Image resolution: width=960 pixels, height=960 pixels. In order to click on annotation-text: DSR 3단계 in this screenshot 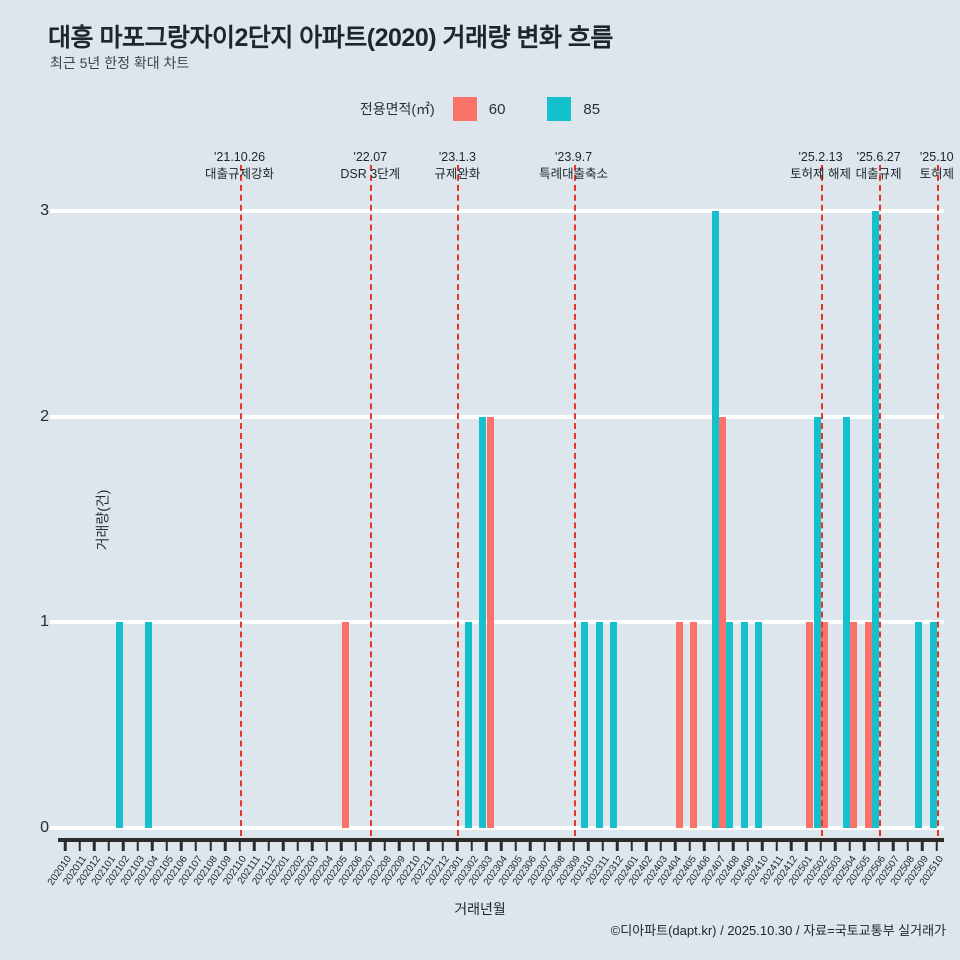, I will do `click(370, 173)`.